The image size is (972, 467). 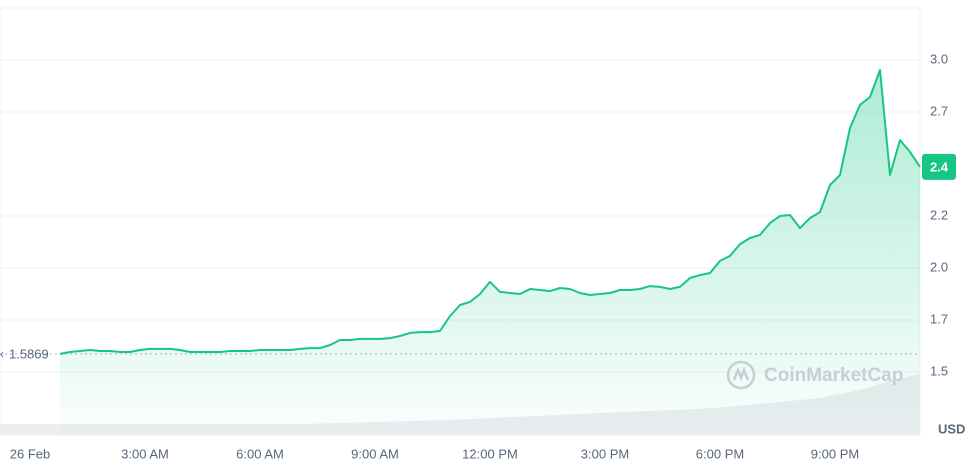 I want to click on y-tick-label: 1.5, so click(x=939, y=370).